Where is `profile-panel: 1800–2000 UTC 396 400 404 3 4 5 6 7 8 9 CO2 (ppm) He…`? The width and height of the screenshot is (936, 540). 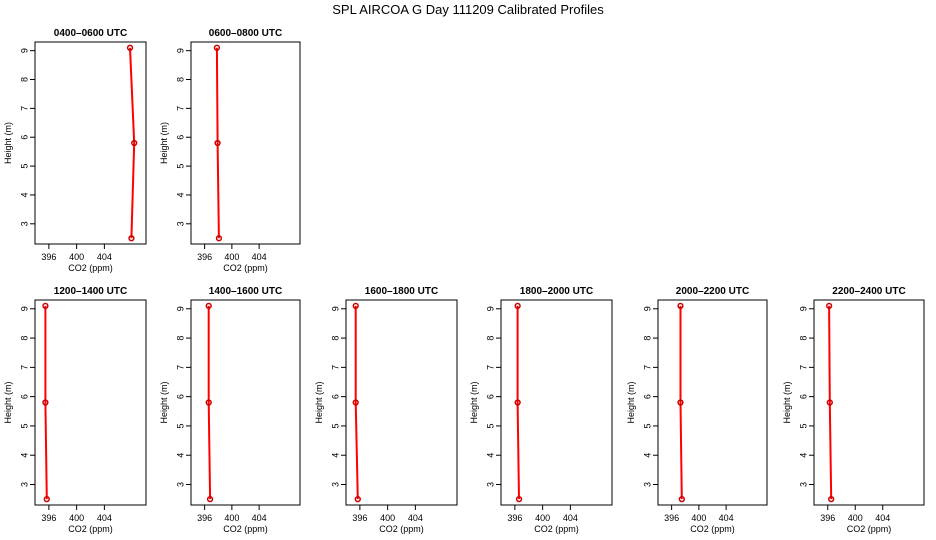
profile-panel: 1800–2000 UTC 396 400 404 3 4 5 6 7 8 9 CO2 (ppm) He… is located at coordinates (541, 410).